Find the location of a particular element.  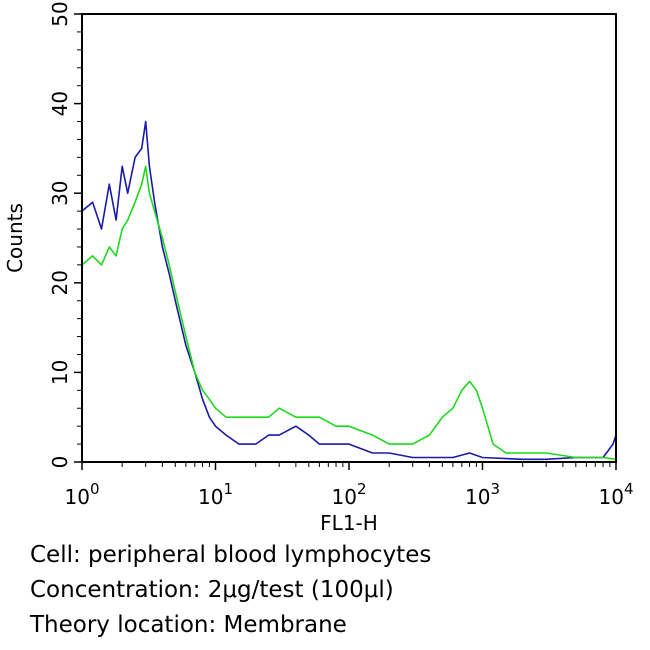

x-tick-label: 10¹ is located at coordinates (215, 494).